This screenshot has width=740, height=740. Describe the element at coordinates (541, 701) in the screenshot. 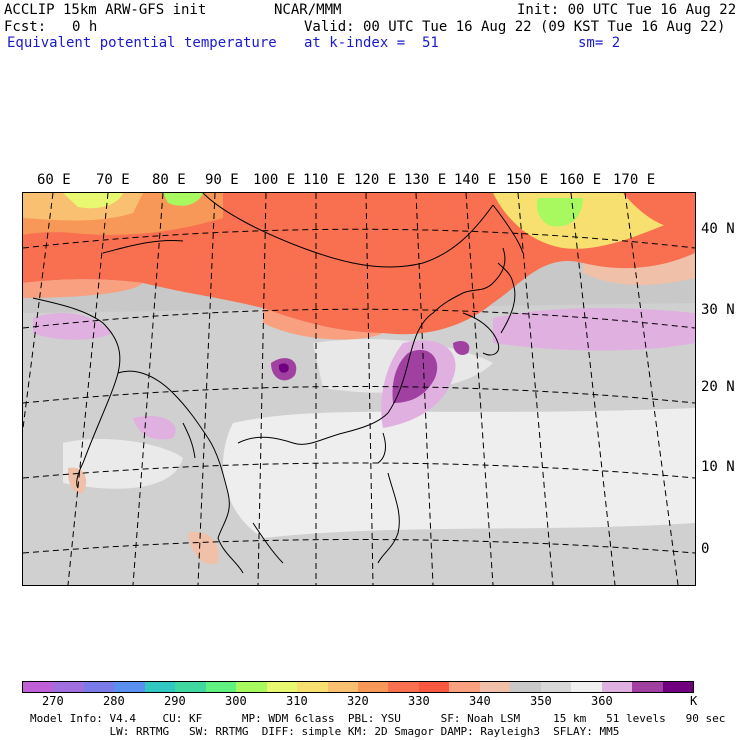

I see `colorbar-label: 350` at that location.